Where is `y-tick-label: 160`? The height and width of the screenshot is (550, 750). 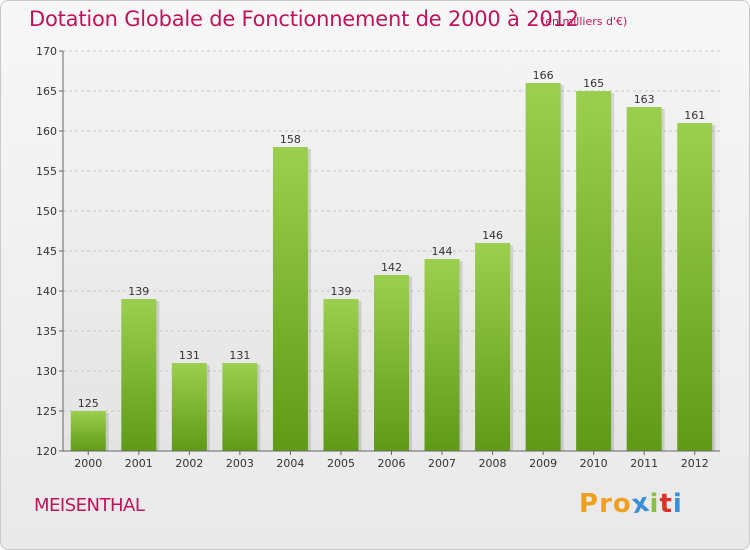 y-tick-label: 160 is located at coordinates (46, 131).